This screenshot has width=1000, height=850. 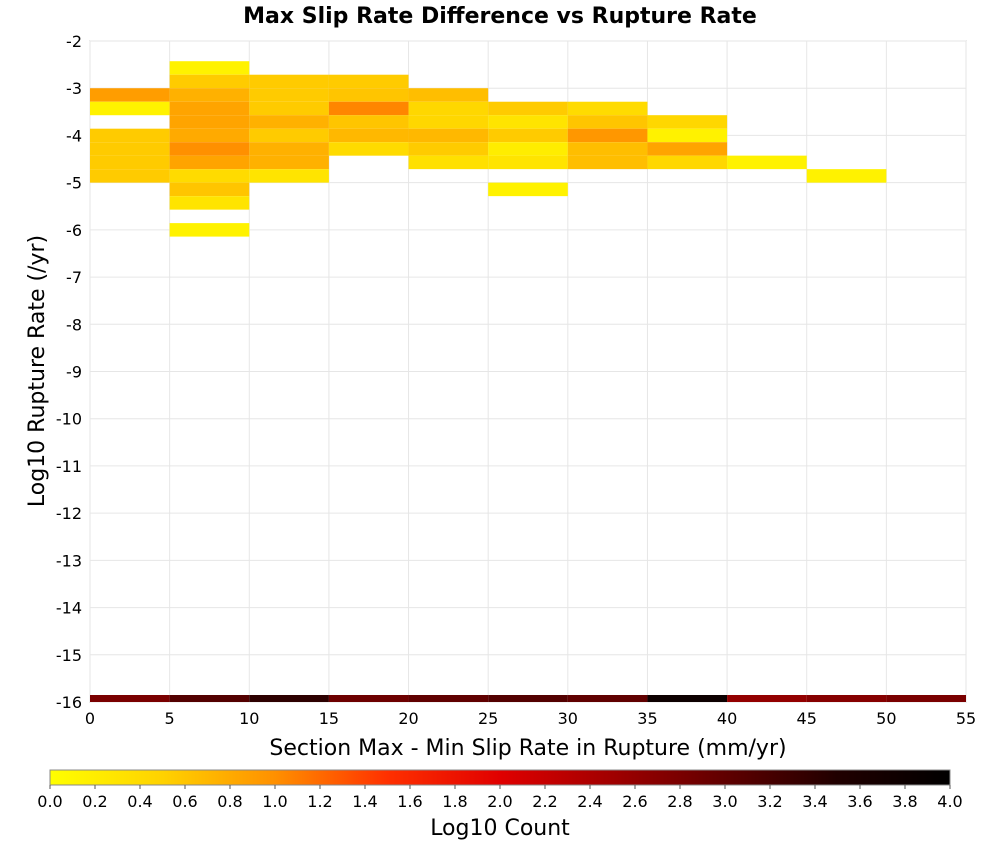 I want to click on colorbar-tick-label: 3.0, so click(x=724, y=801).